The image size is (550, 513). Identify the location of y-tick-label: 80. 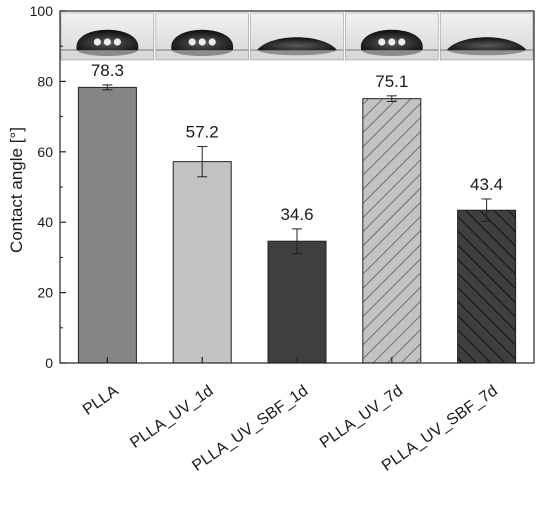
(45, 81).